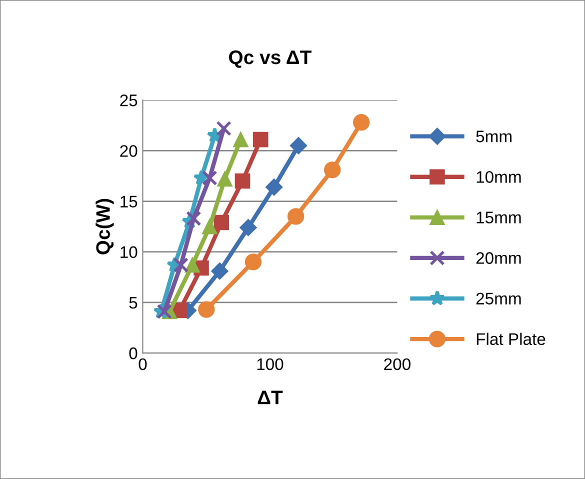  Describe the element at coordinates (129, 202) in the screenshot. I see `y-tick-label: 15` at that location.